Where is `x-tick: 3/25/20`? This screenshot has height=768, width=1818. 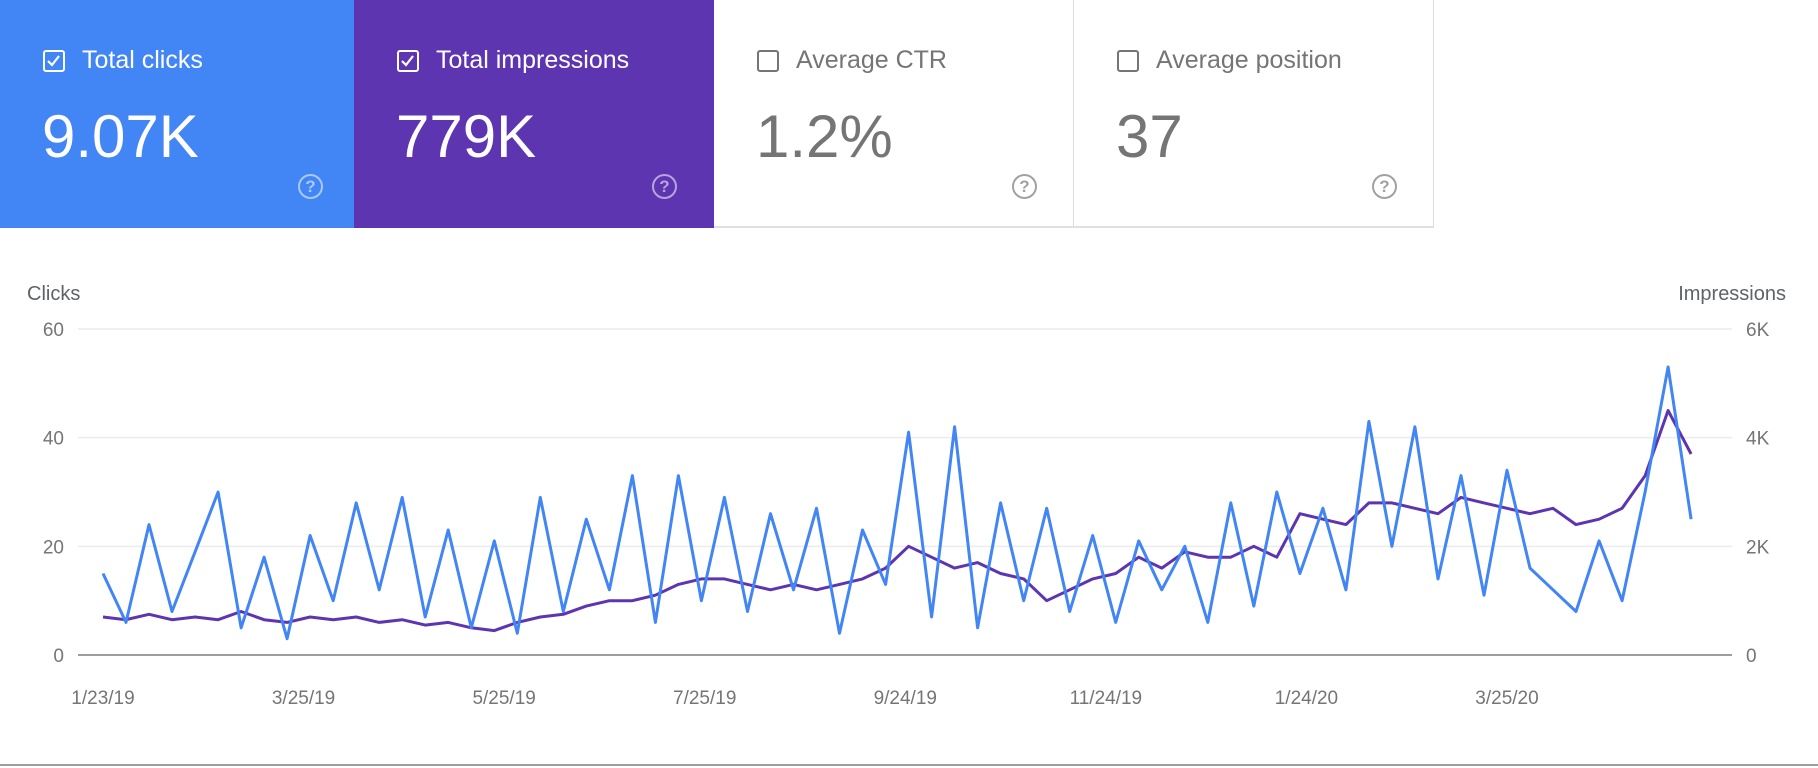 x-tick: 3/25/20 is located at coordinates (1506, 698).